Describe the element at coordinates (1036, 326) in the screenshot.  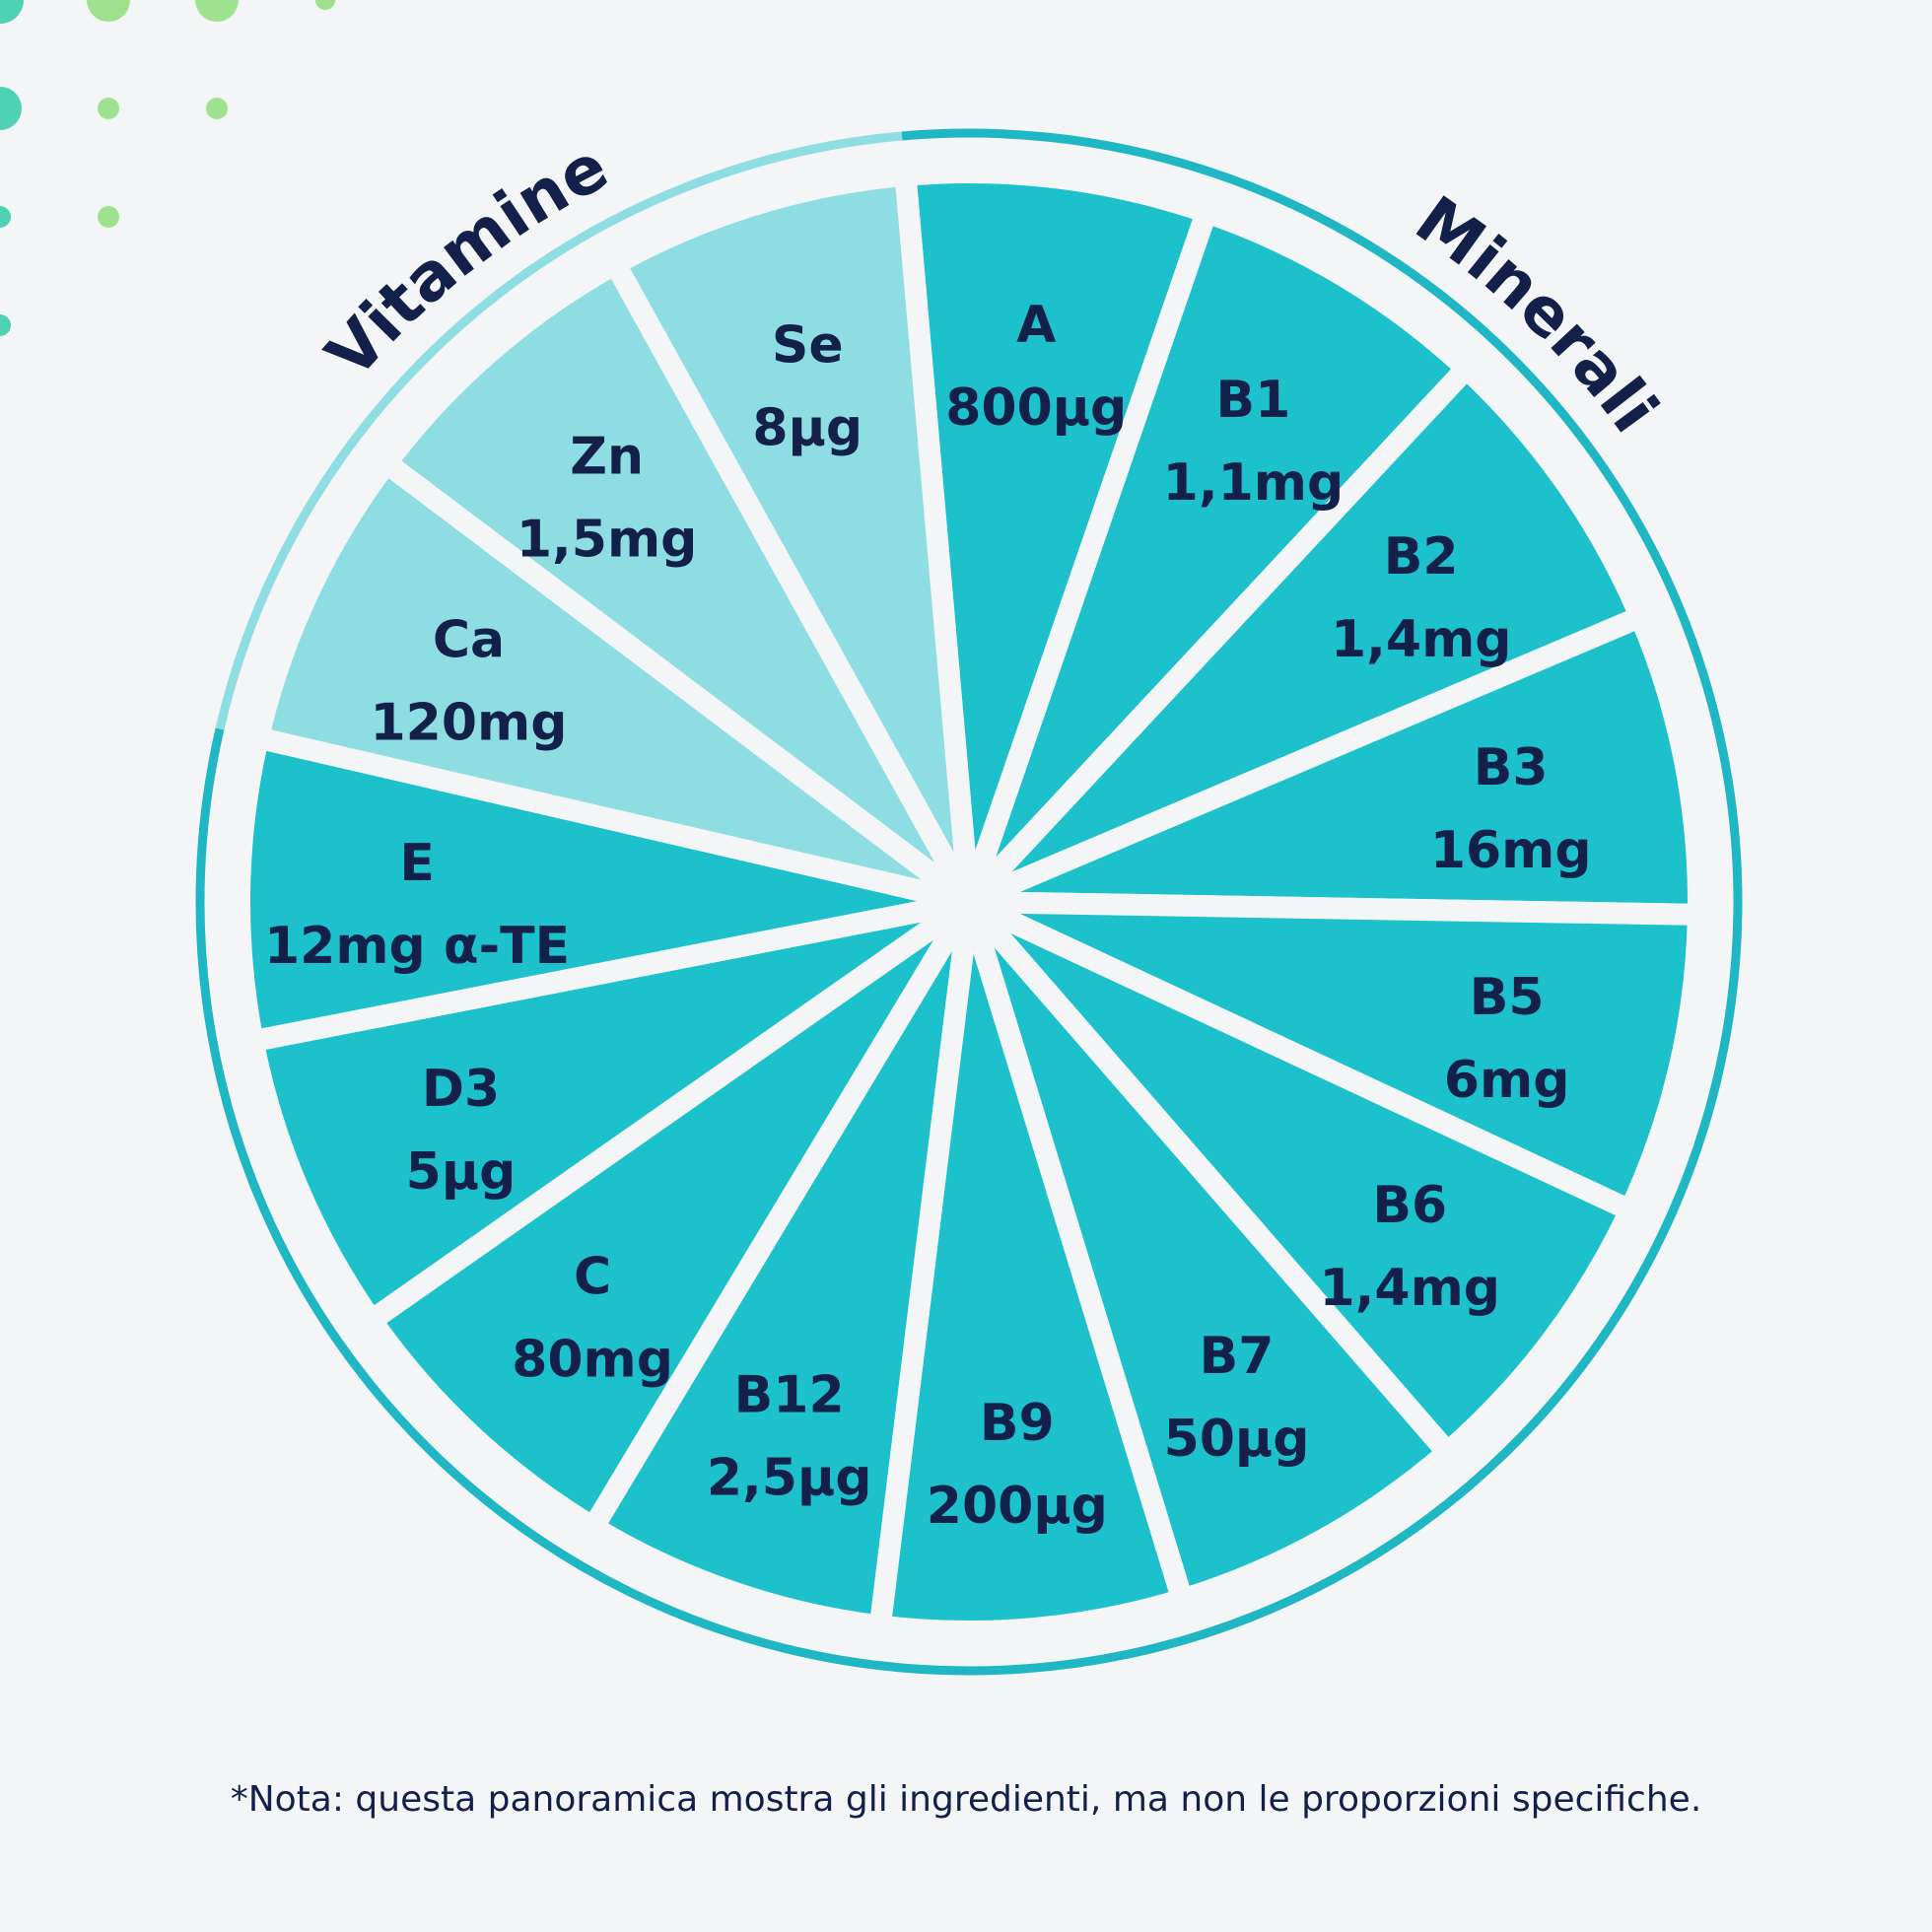
I see `segment-name: A` at that location.